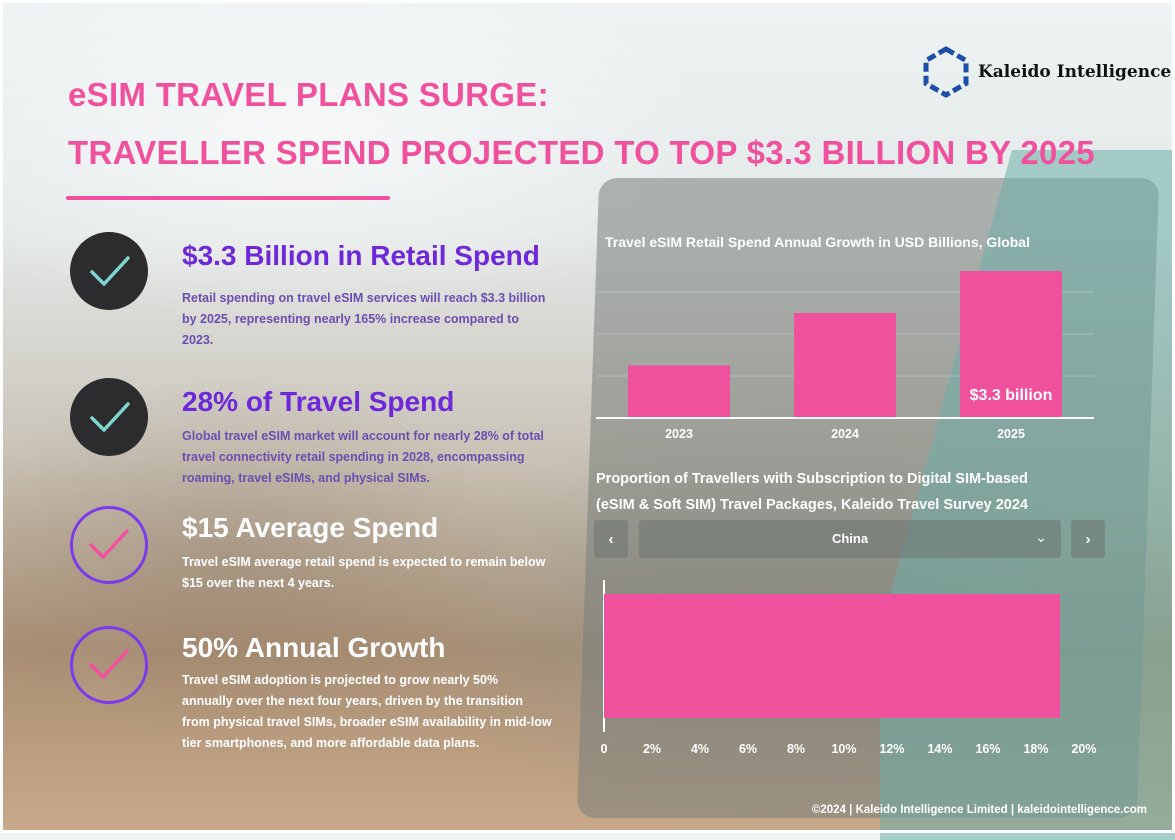  I want to click on x-tick-label: 6%, so click(748, 749).